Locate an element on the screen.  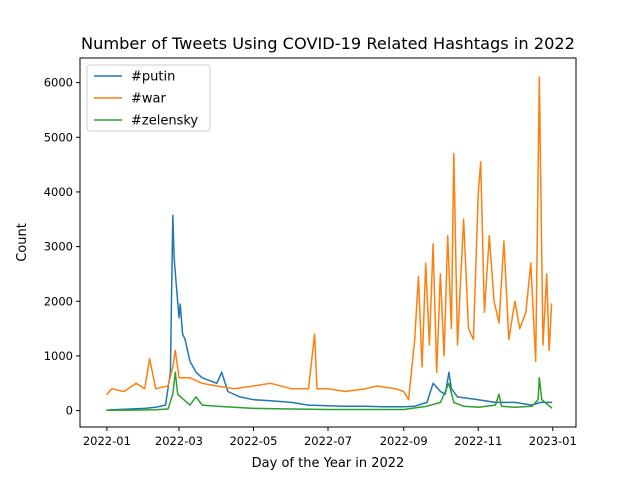
x-tick-label: 2022-03 is located at coordinates (179, 441).